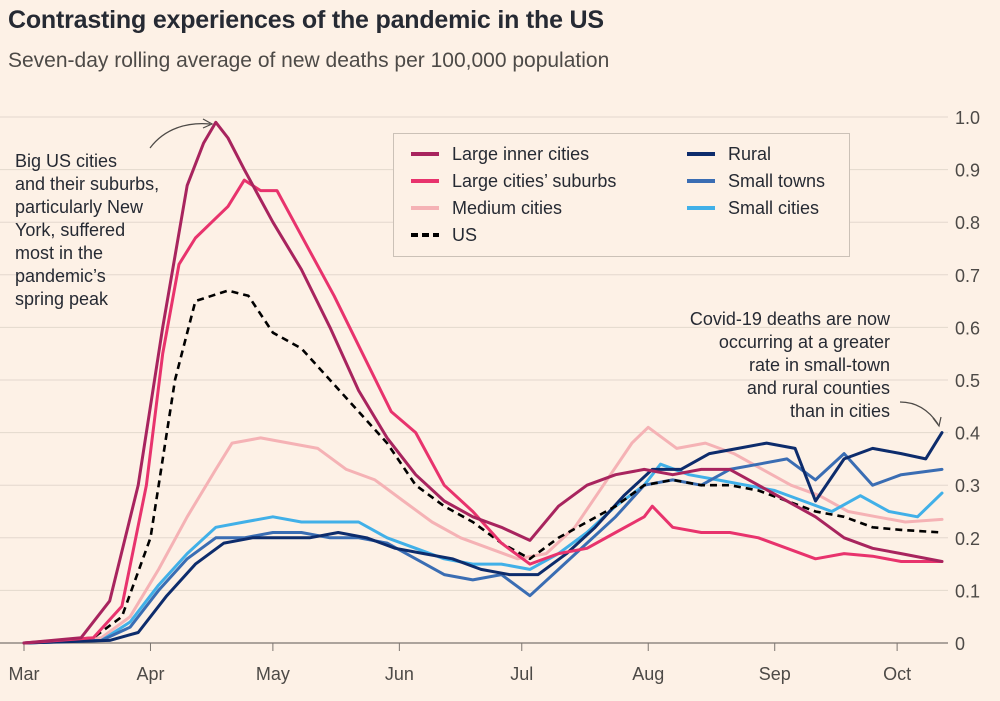 Image resolution: width=1000 pixels, height=701 pixels. What do you see at coordinates (66, 161) in the screenshot?
I see `annotation-line: Big US cities` at bounding box center [66, 161].